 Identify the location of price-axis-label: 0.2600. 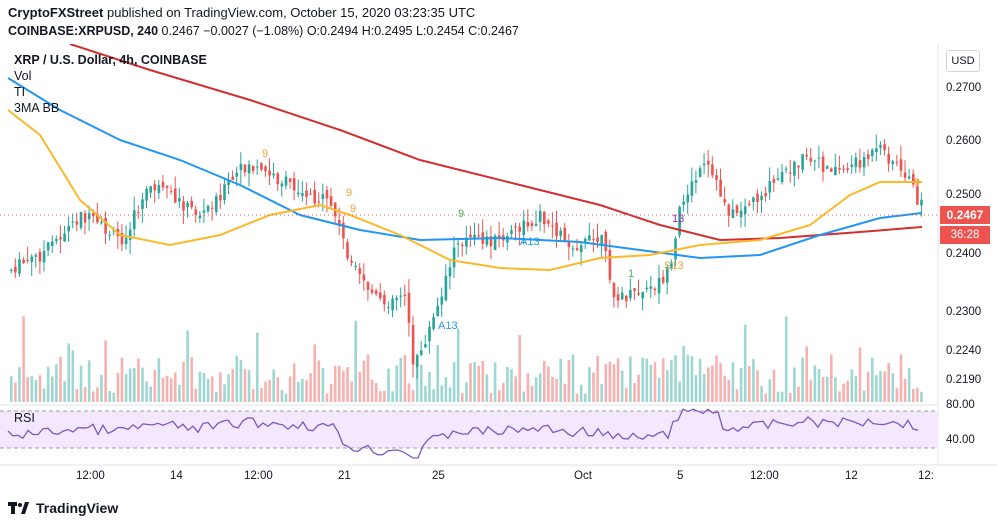
(964, 141).